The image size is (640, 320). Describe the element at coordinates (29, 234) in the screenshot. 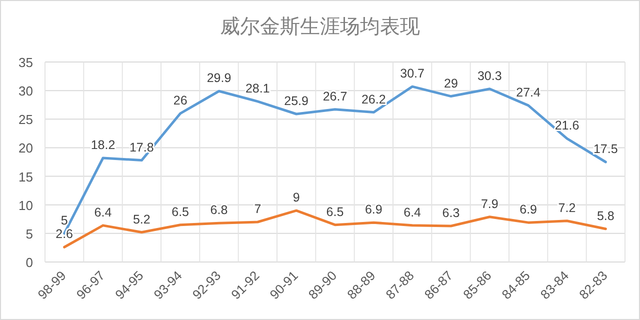

I see `y-tick-label: 5` at that location.